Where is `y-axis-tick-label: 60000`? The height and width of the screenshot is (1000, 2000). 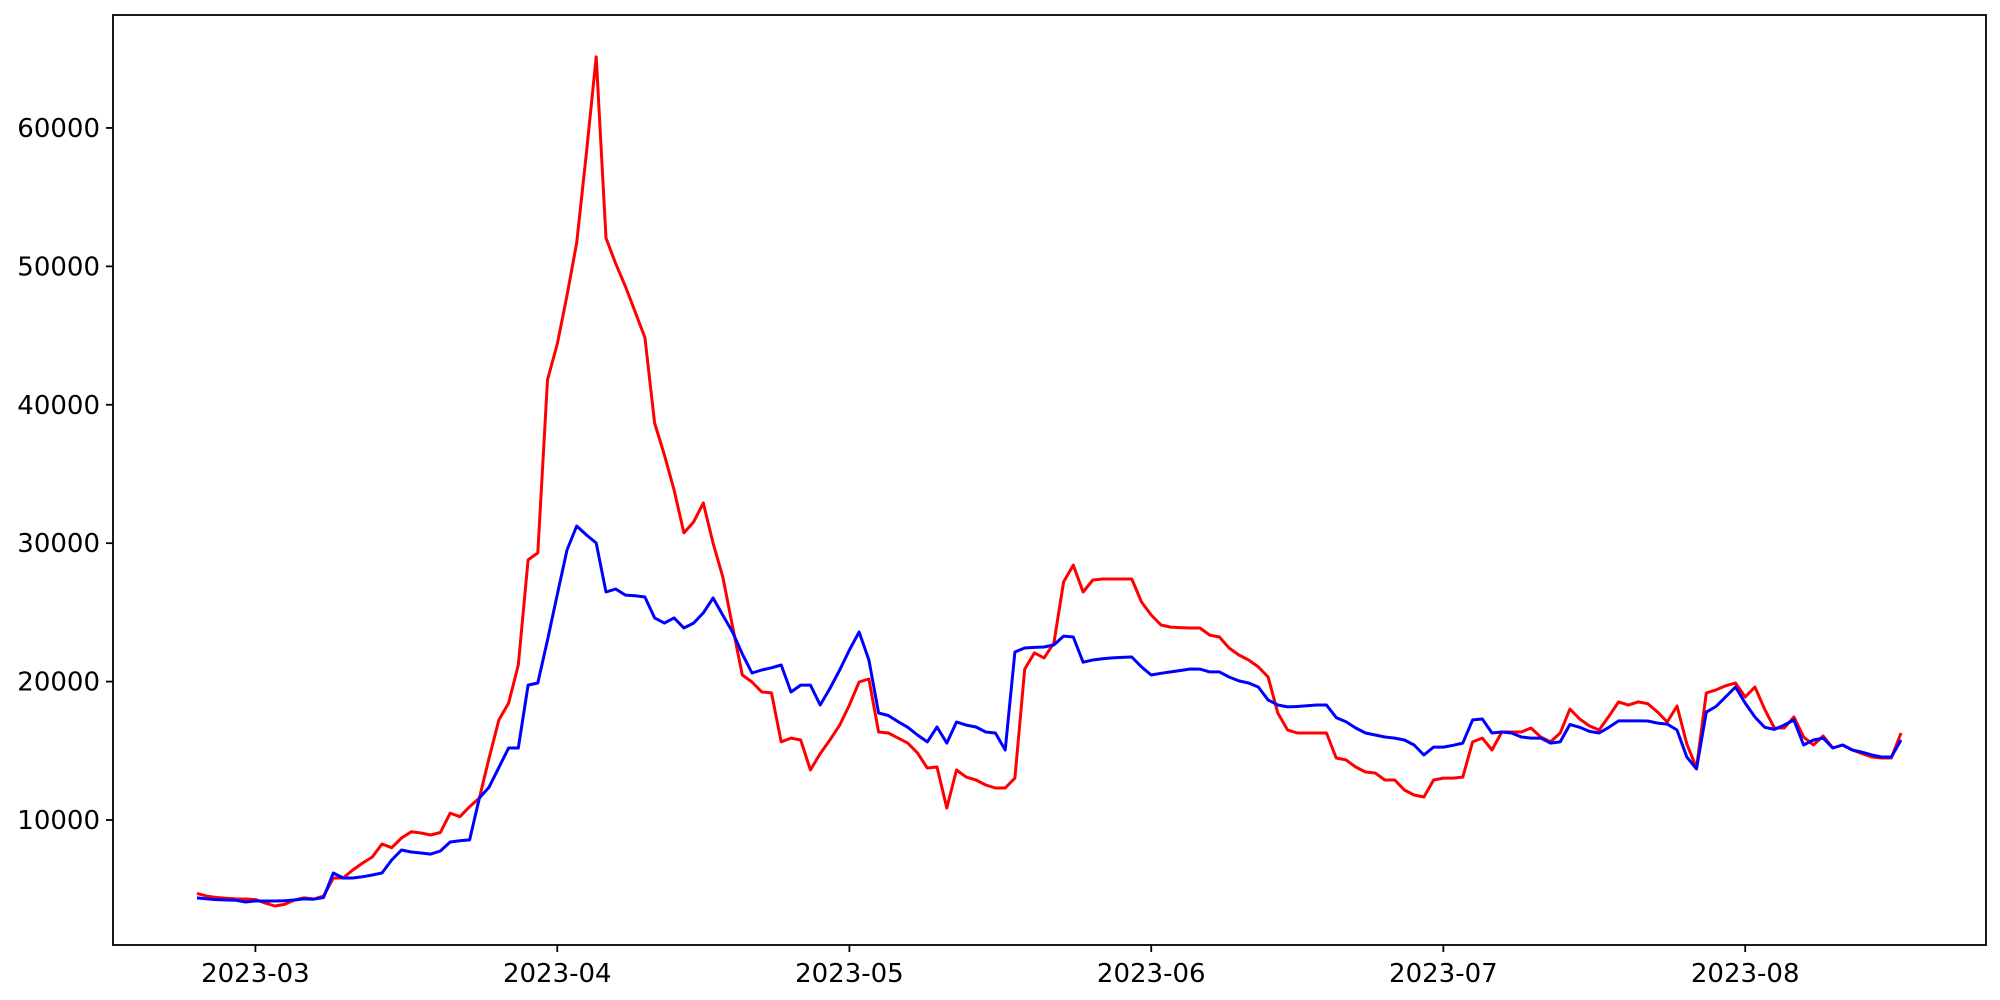
y-axis-tick-label: 60000 is located at coordinates (58, 129).